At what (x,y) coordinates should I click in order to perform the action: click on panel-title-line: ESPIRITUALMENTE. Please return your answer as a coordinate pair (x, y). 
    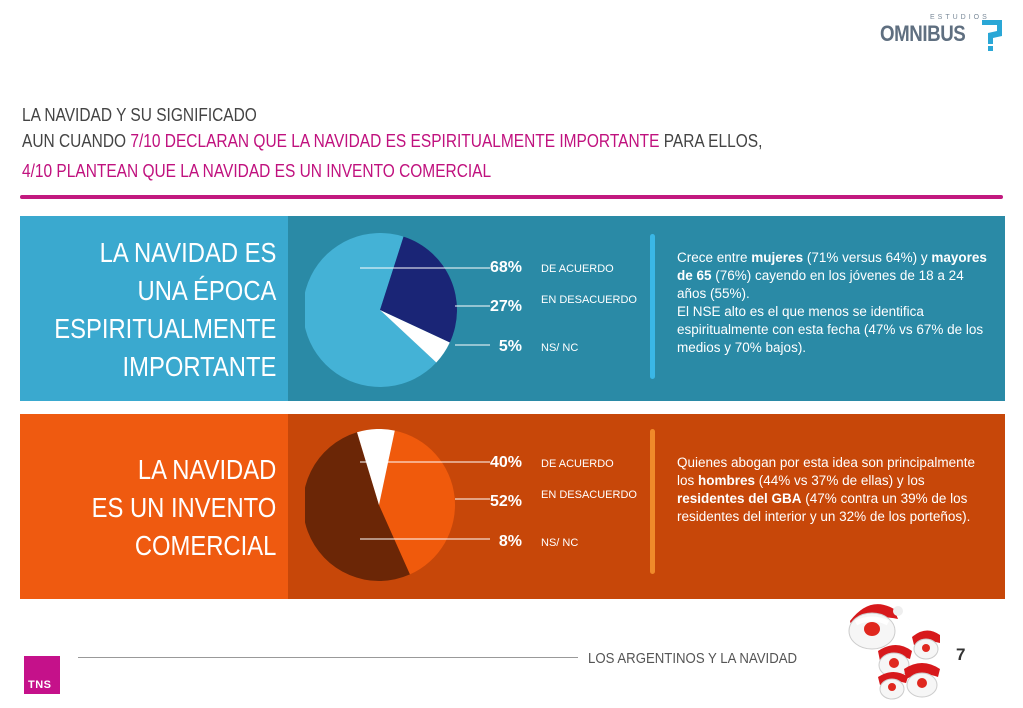
    Looking at the image, I should click on (164, 328).